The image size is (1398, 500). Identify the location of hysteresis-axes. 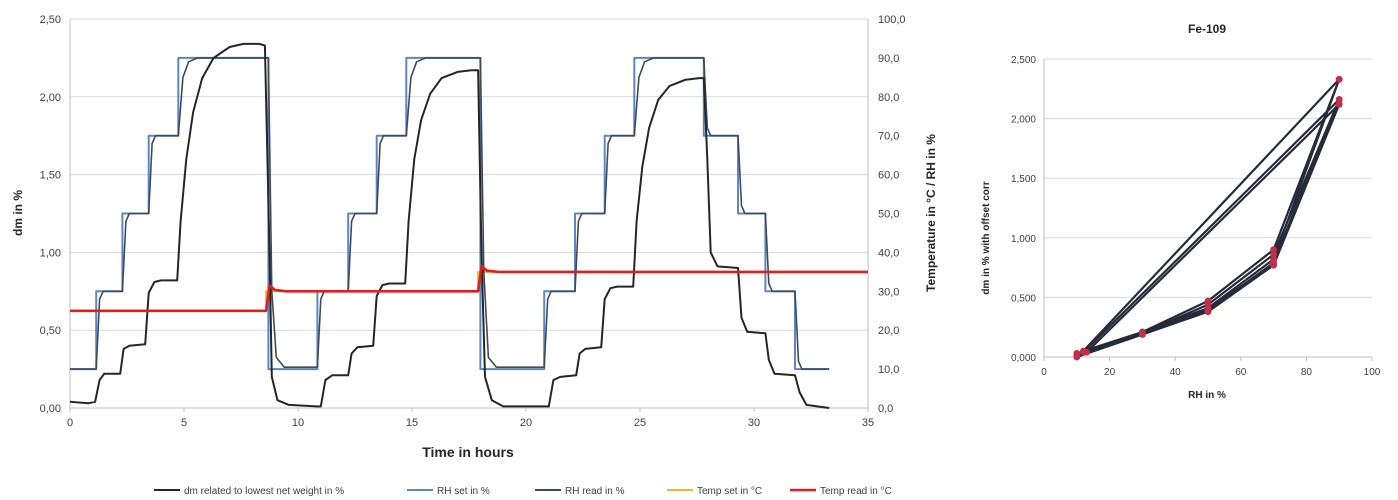
(1208, 210).